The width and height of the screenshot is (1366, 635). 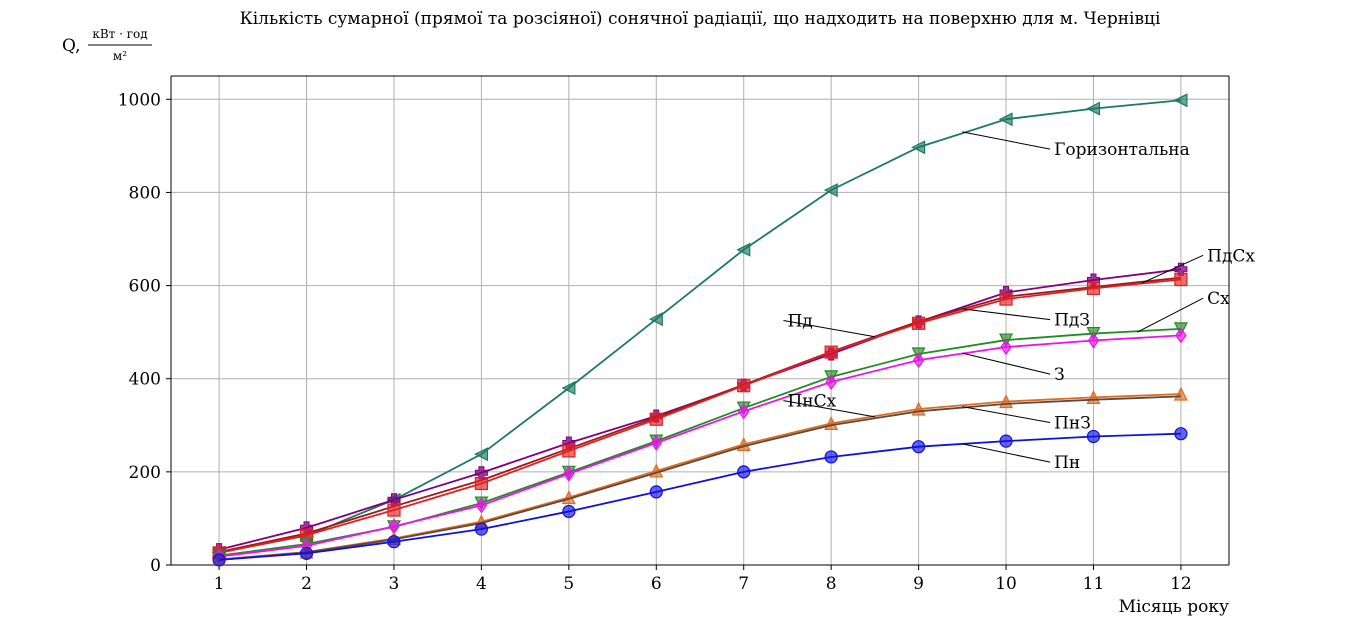 What do you see at coordinates (1094, 584) in the screenshot?
I see `x-tick-label-11: 11` at bounding box center [1094, 584].